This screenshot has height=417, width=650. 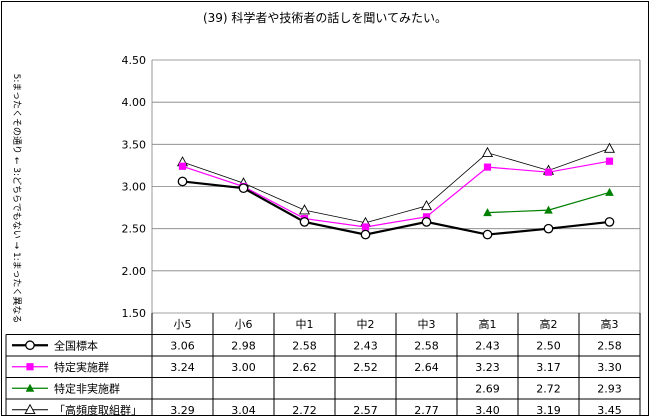 I want to click on legend-label: 「高頻度取組群」, so click(x=98, y=409).